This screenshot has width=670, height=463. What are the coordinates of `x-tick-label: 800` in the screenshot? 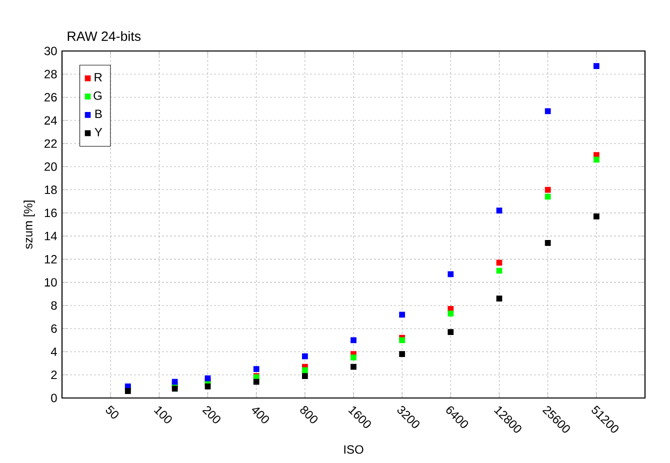 It's located at (309, 415).